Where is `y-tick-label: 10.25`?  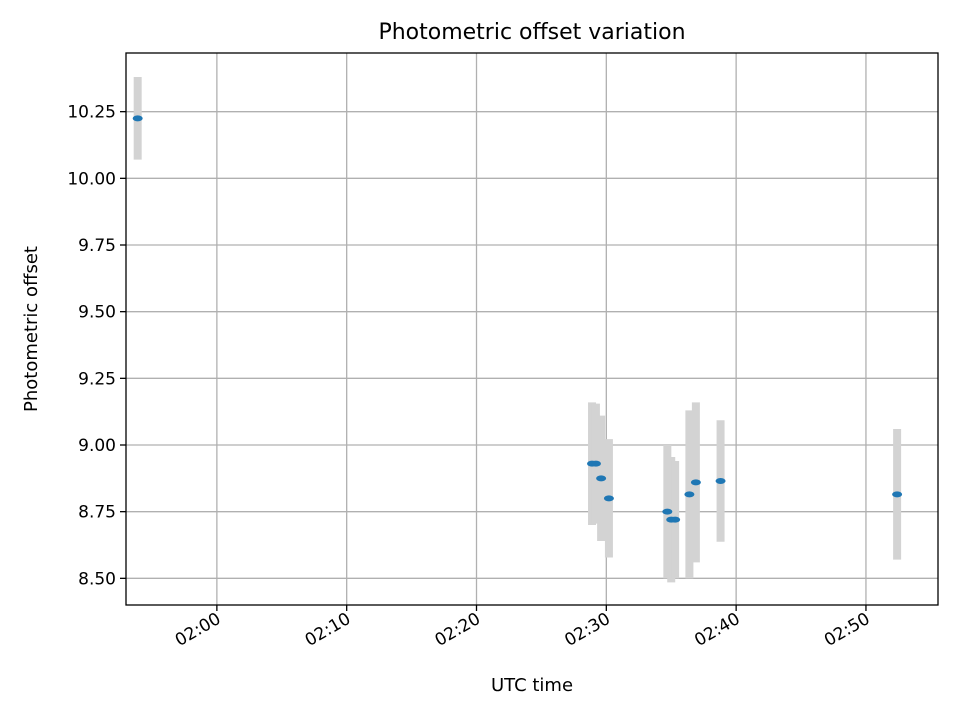
y-tick-label: 10.25 is located at coordinates (91, 113).